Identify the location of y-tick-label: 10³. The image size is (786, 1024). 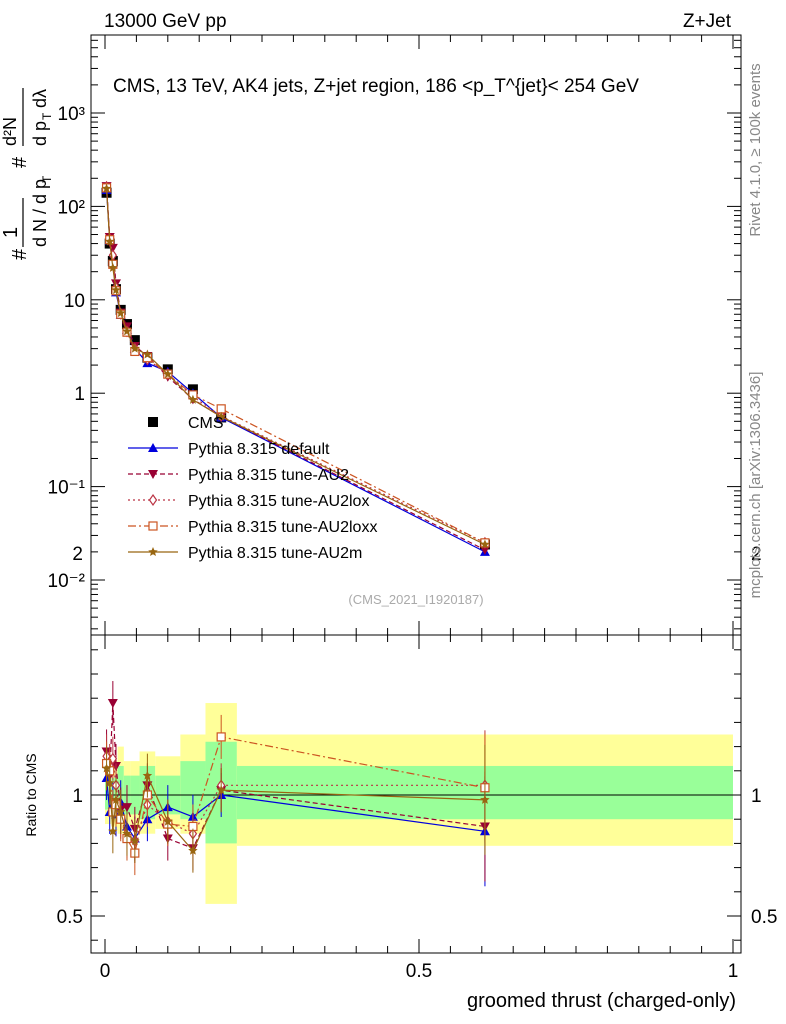
(71, 114).